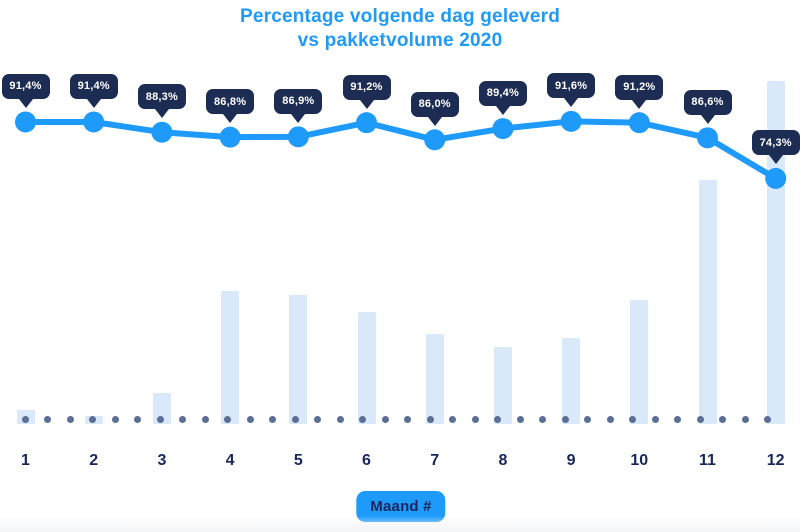 Image resolution: width=800 pixels, height=532 pixels. I want to click on x-axis-label-month-5: 5, so click(298, 460).